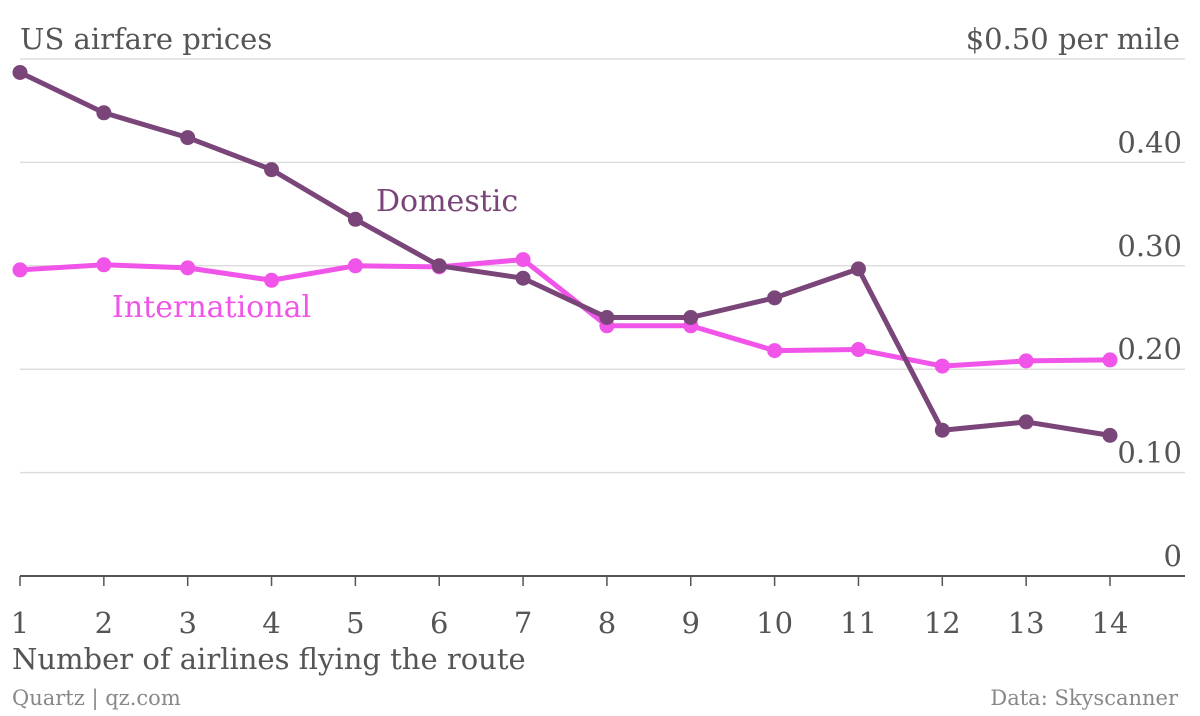 The width and height of the screenshot is (1200, 716). I want to click on x-tick-label: 3, so click(187, 623).